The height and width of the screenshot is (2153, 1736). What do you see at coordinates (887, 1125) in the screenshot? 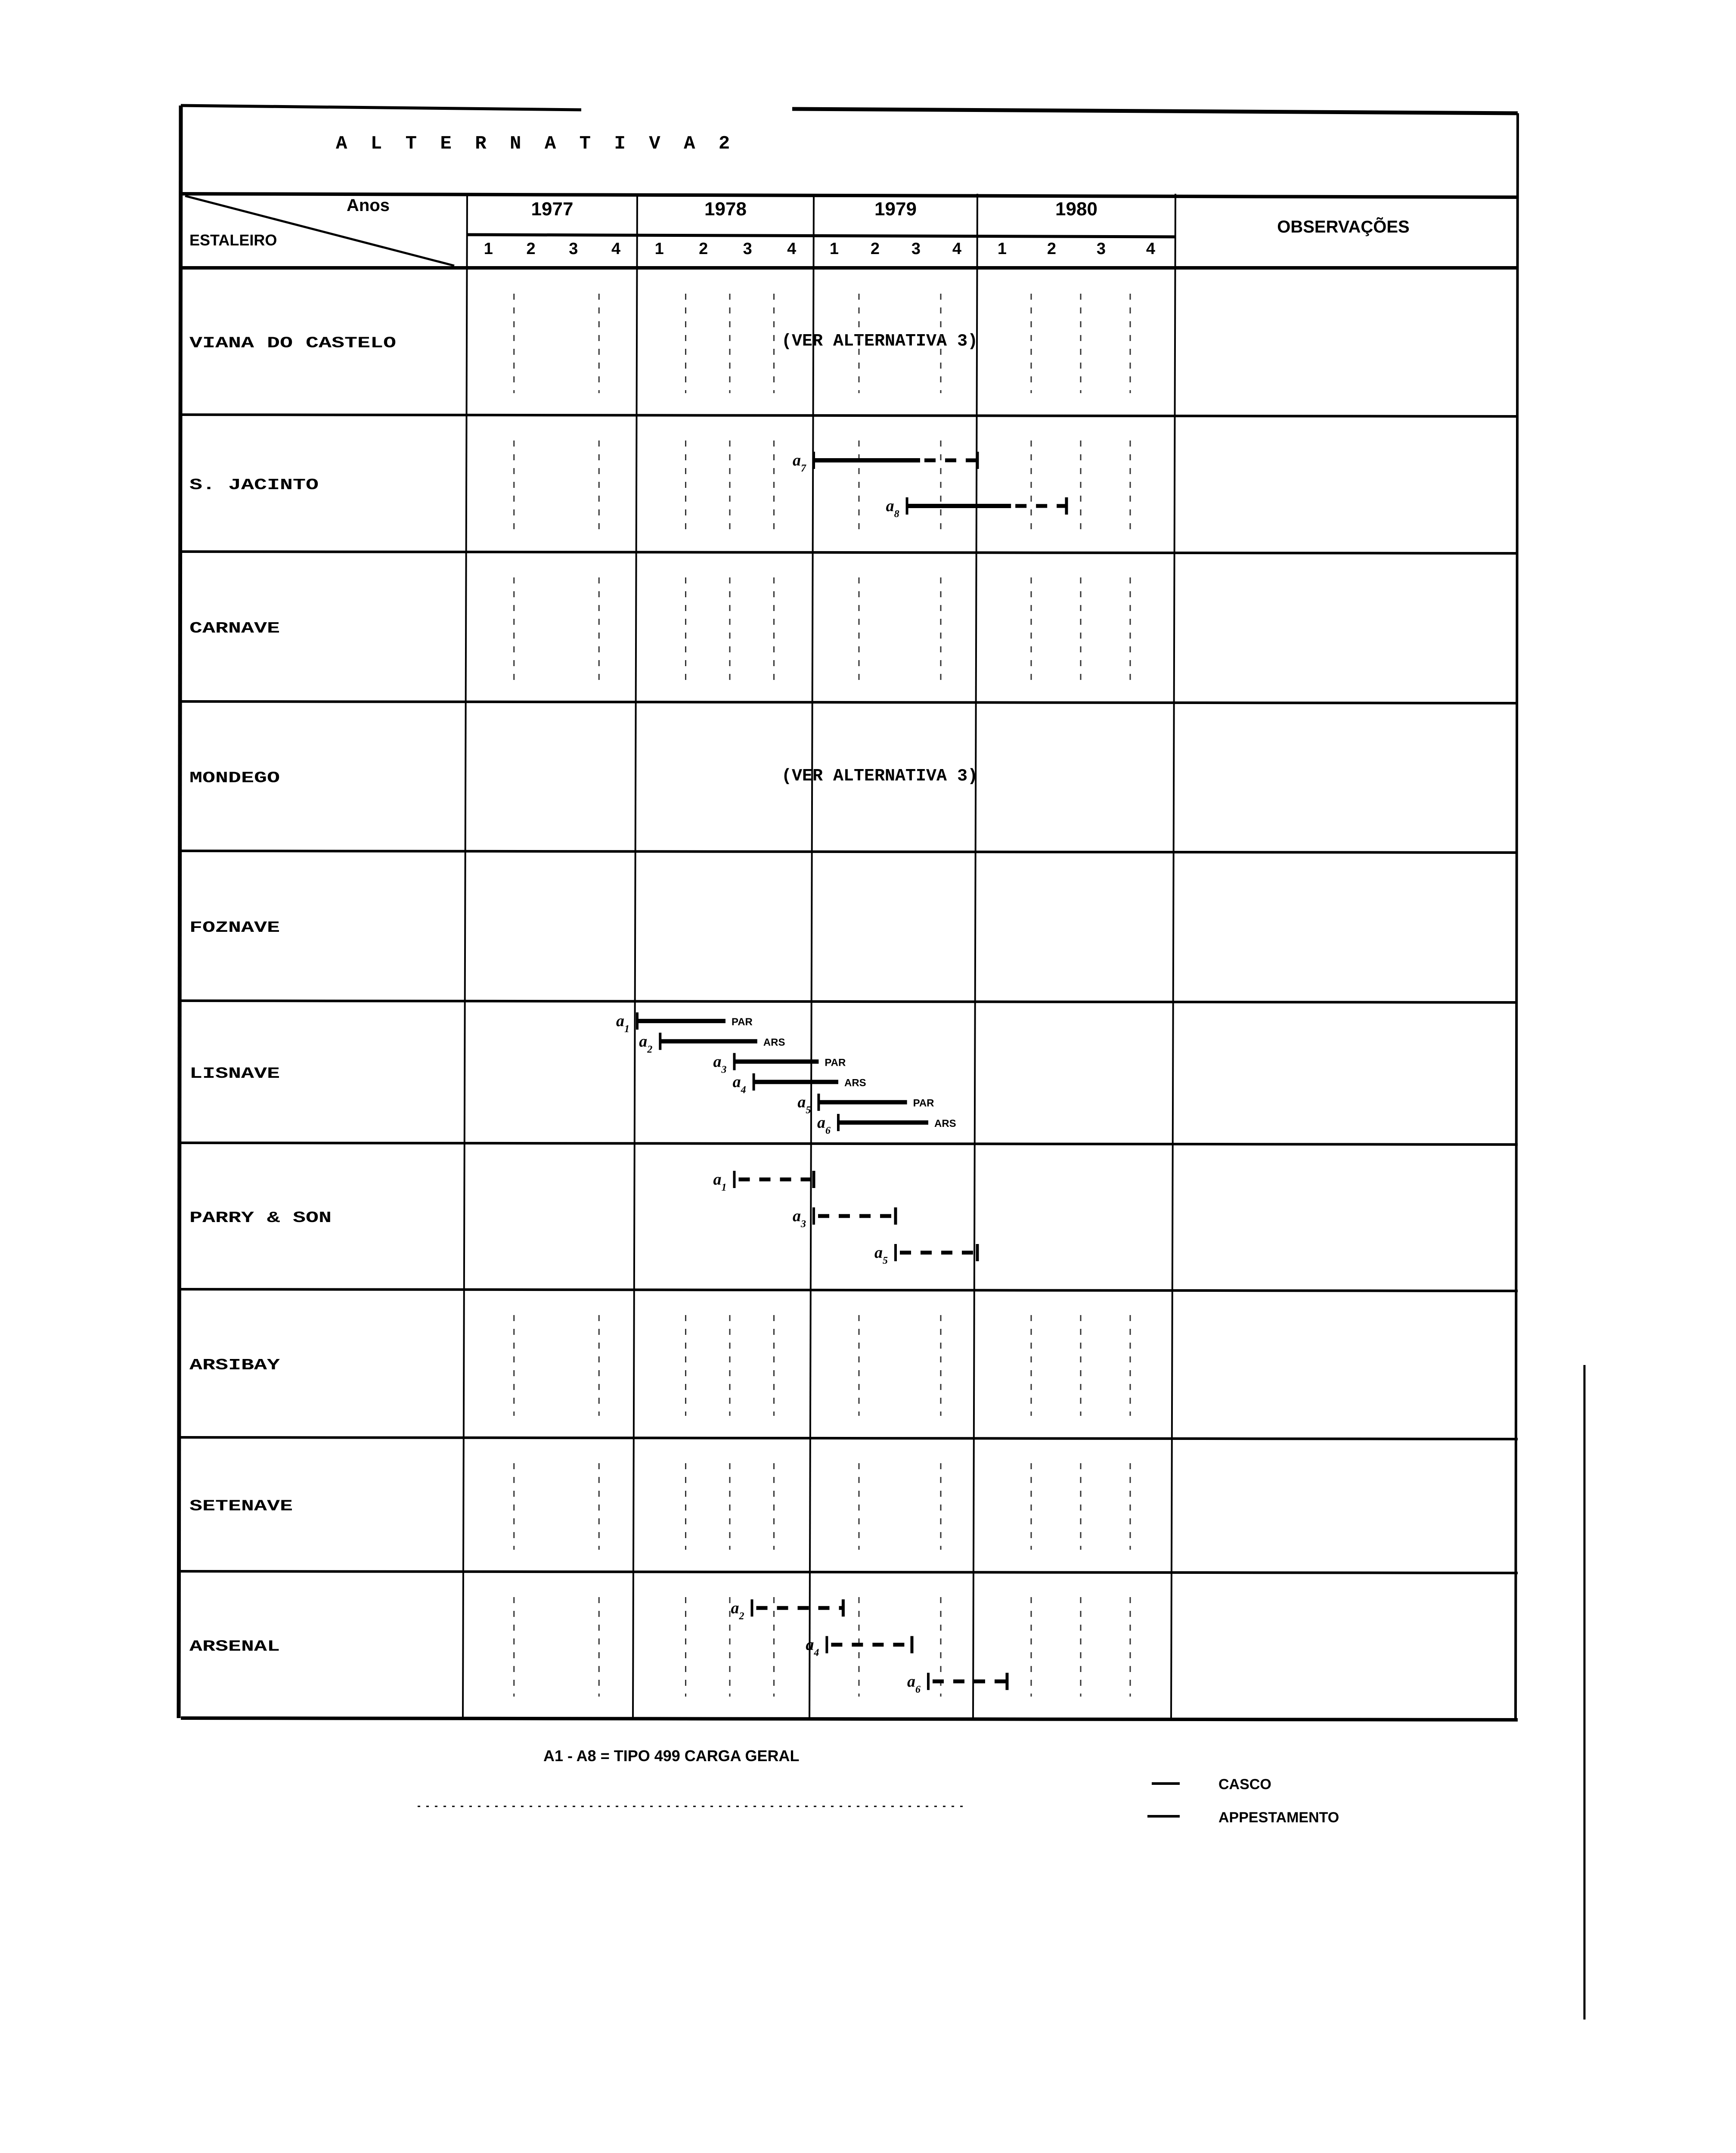
I see `gantt-bar: a6 ARS` at bounding box center [887, 1125].